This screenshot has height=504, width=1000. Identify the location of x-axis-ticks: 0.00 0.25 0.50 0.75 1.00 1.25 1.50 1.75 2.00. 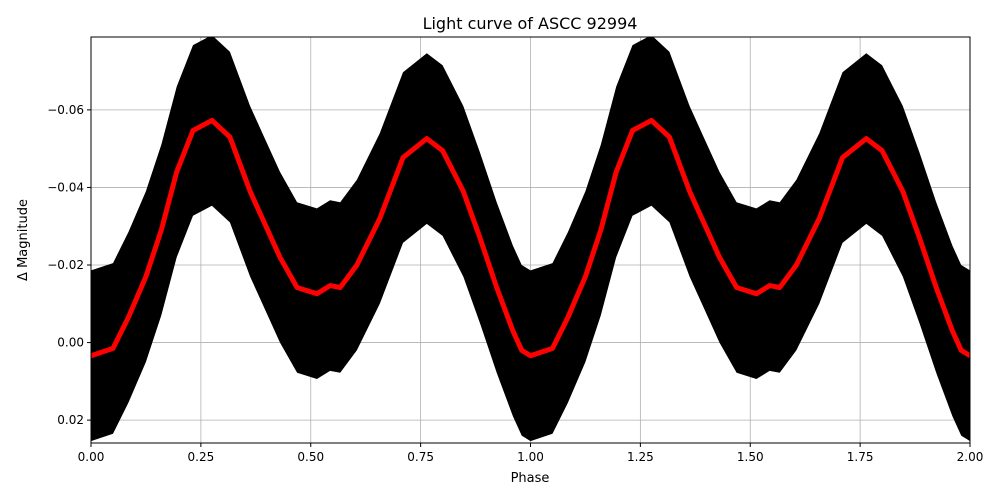
(531, 453).